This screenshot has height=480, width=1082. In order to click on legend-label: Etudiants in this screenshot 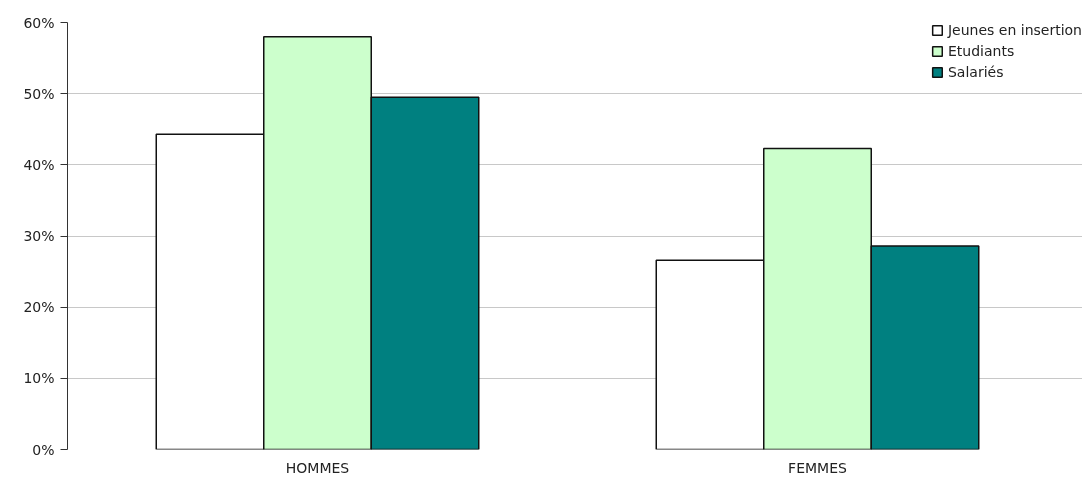, I will do `click(981, 51)`.